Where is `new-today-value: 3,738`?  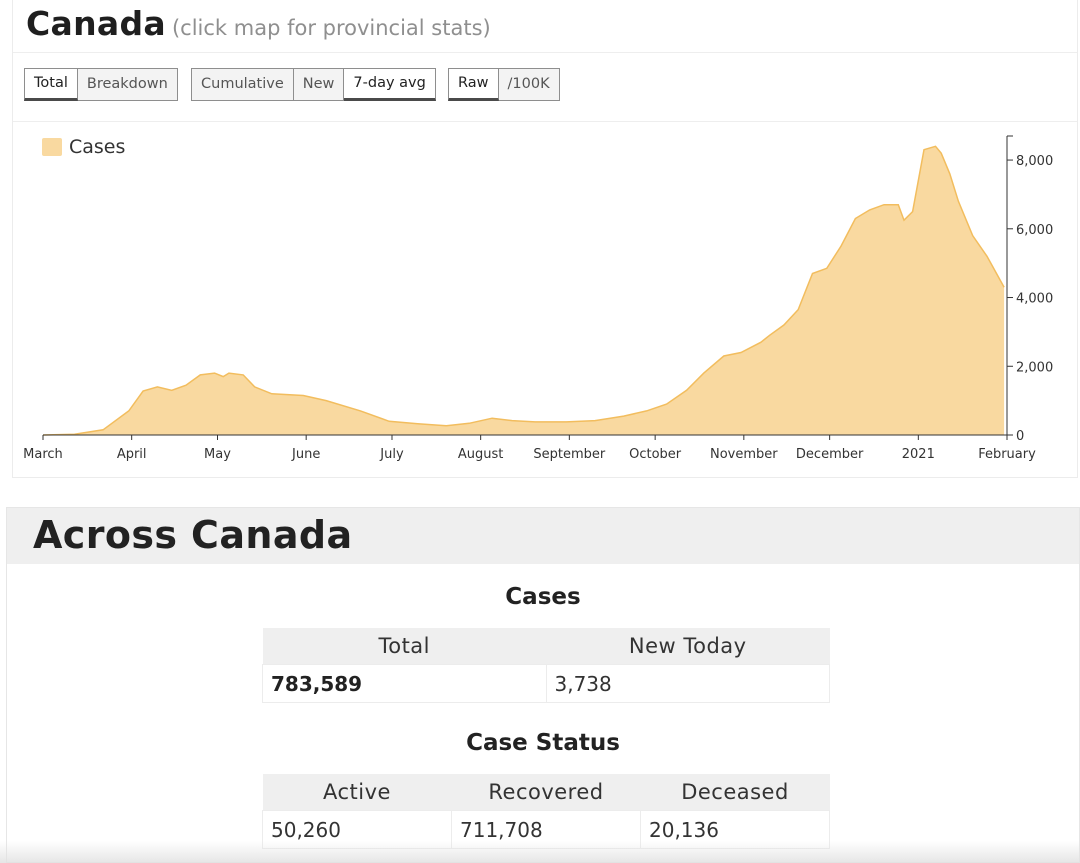
new-today-value: 3,738 is located at coordinates (687, 683).